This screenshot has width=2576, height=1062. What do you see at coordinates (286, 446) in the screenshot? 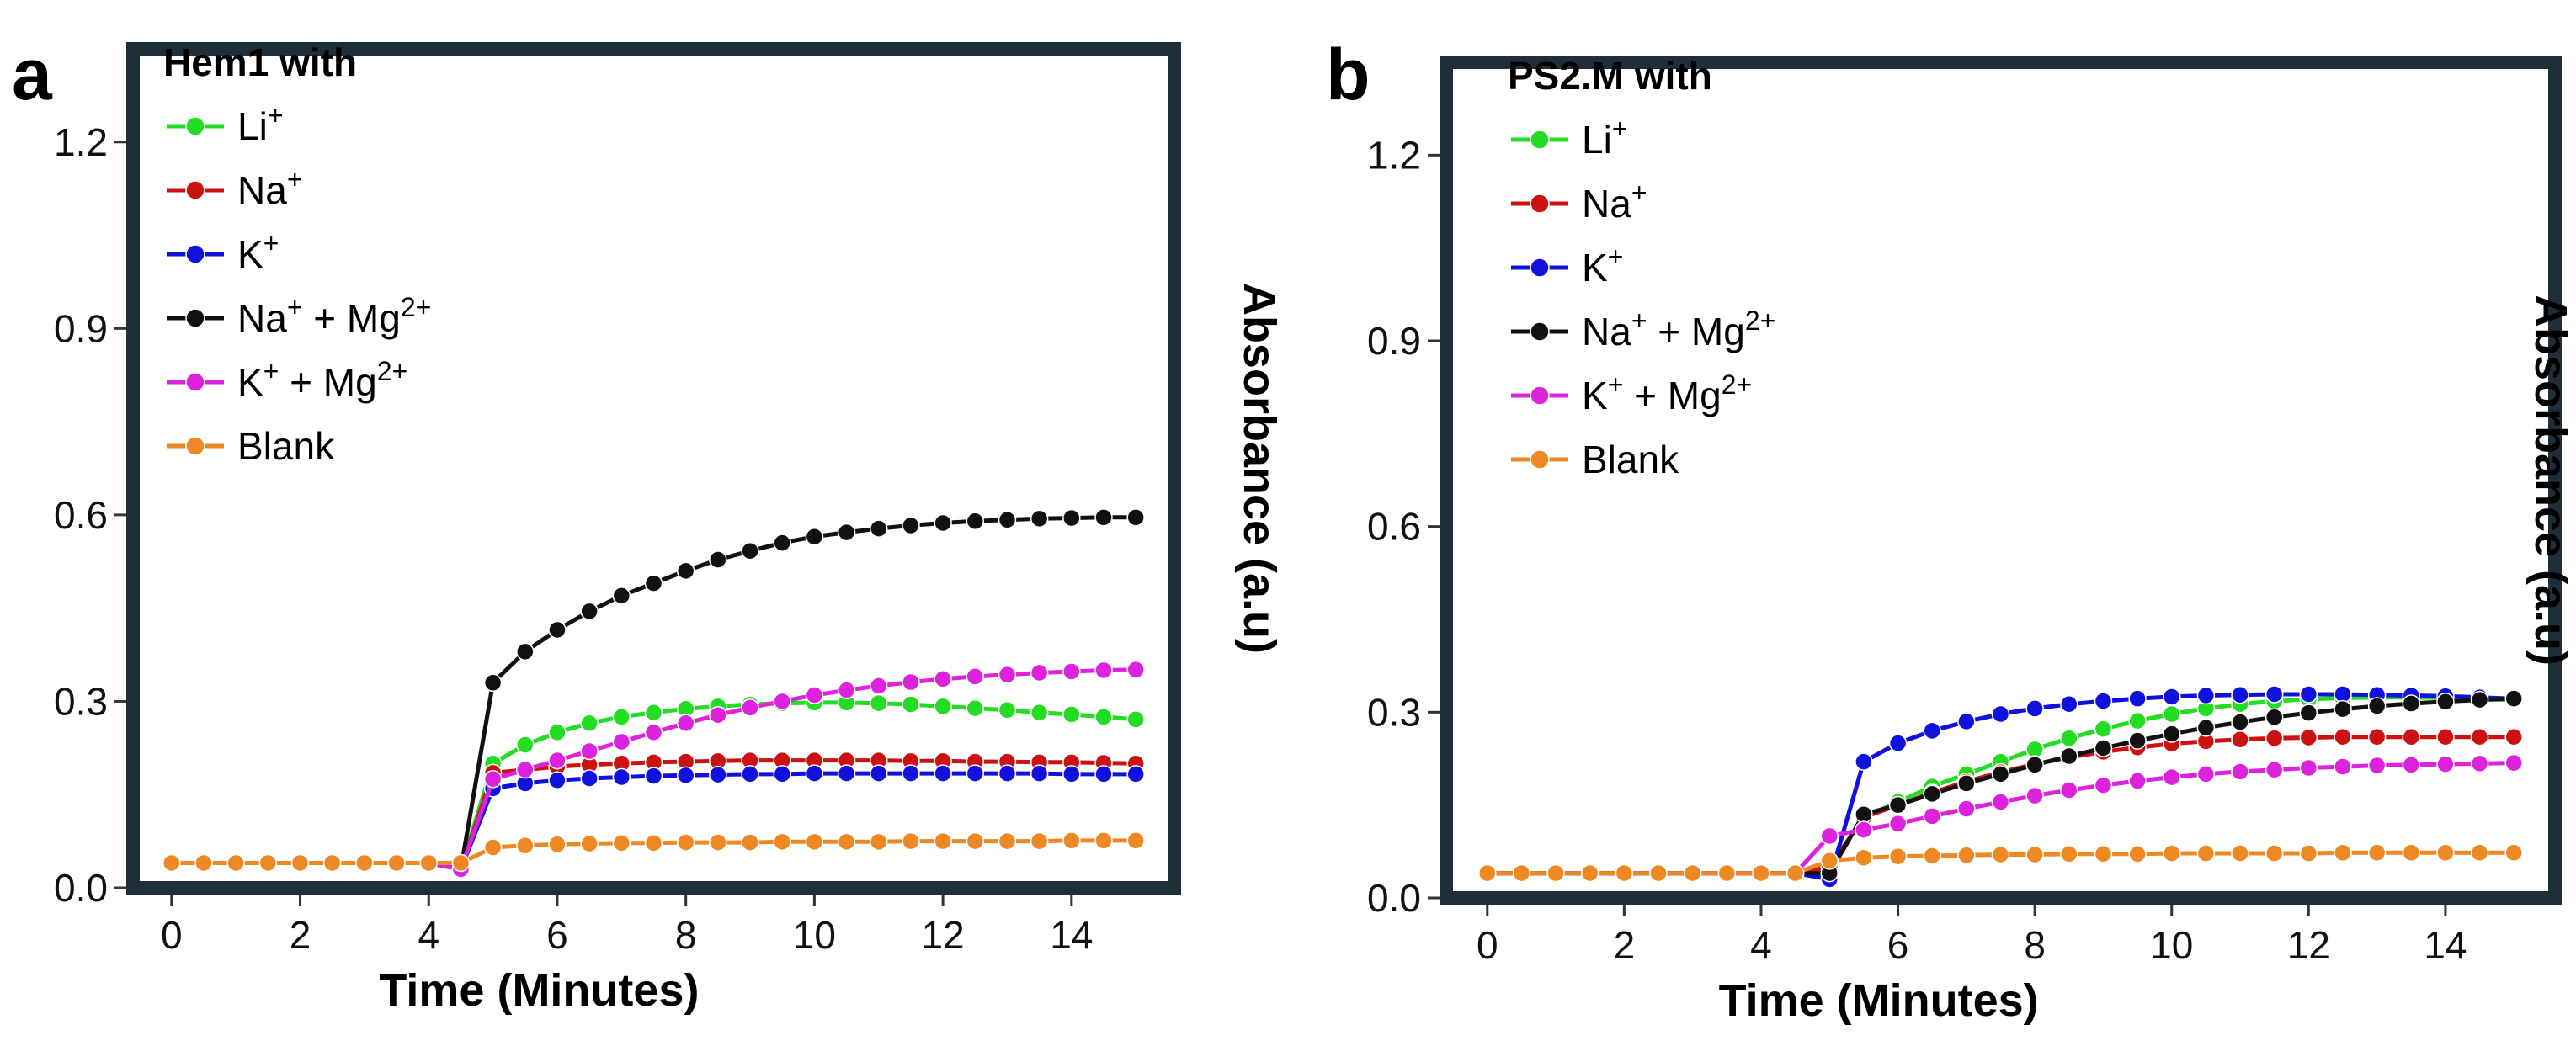
I see `legend-ion: Blank` at bounding box center [286, 446].